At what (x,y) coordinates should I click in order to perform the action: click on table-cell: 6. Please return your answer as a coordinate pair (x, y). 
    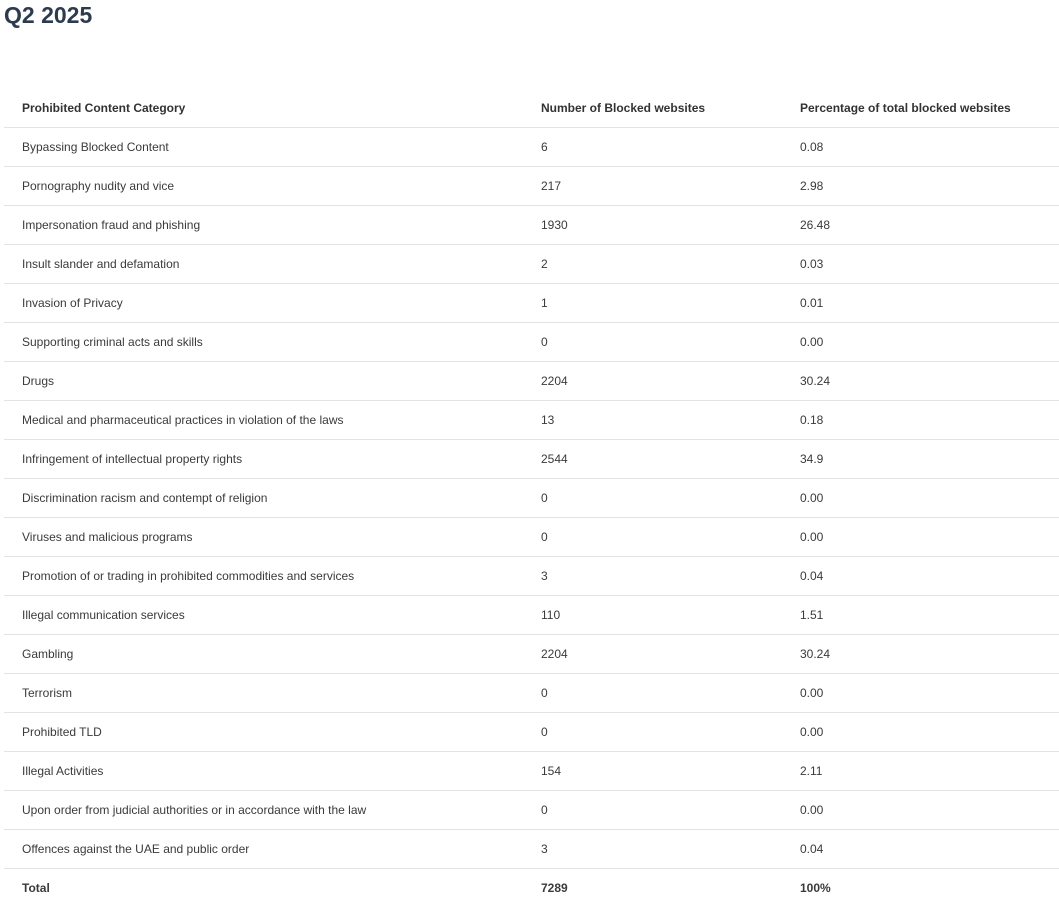
    Looking at the image, I should click on (652, 147).